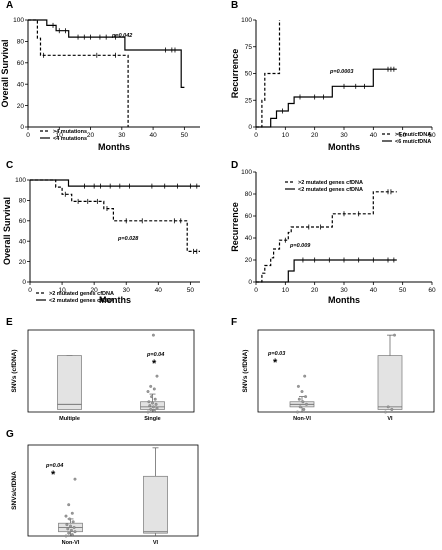  Describe the element at coordinates (69, 419) in the screenshot. I see `category-label: Multiple` at that location.